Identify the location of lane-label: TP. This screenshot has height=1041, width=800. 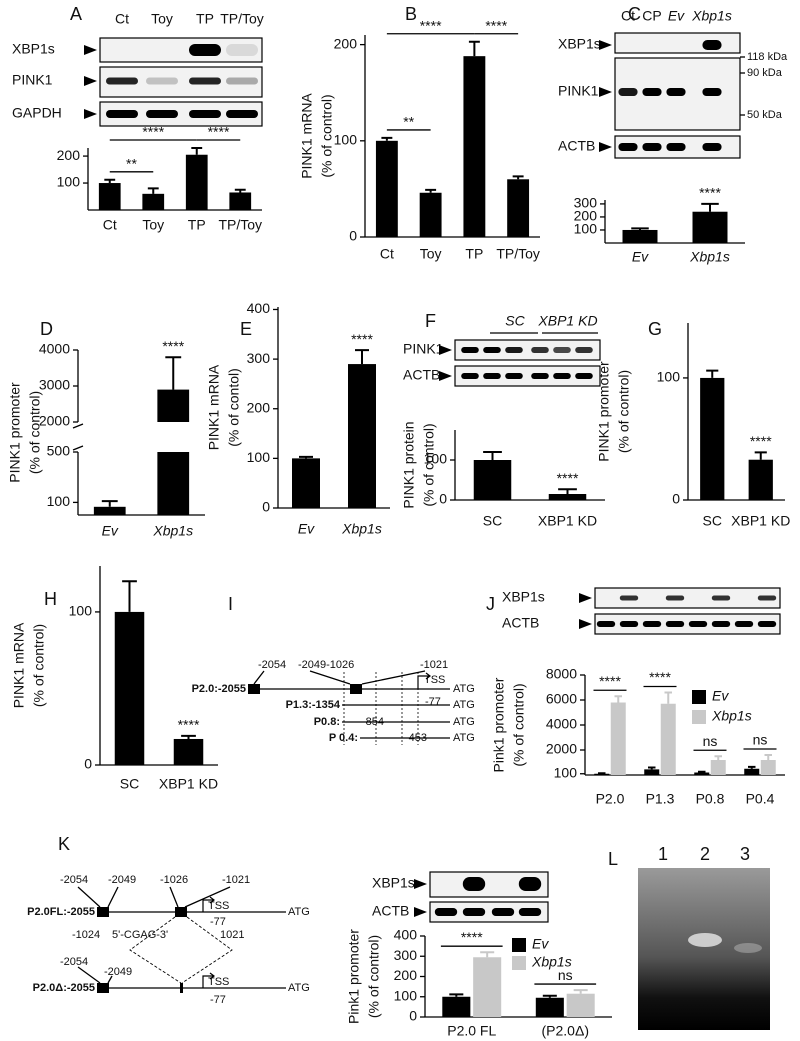
(205, 19).